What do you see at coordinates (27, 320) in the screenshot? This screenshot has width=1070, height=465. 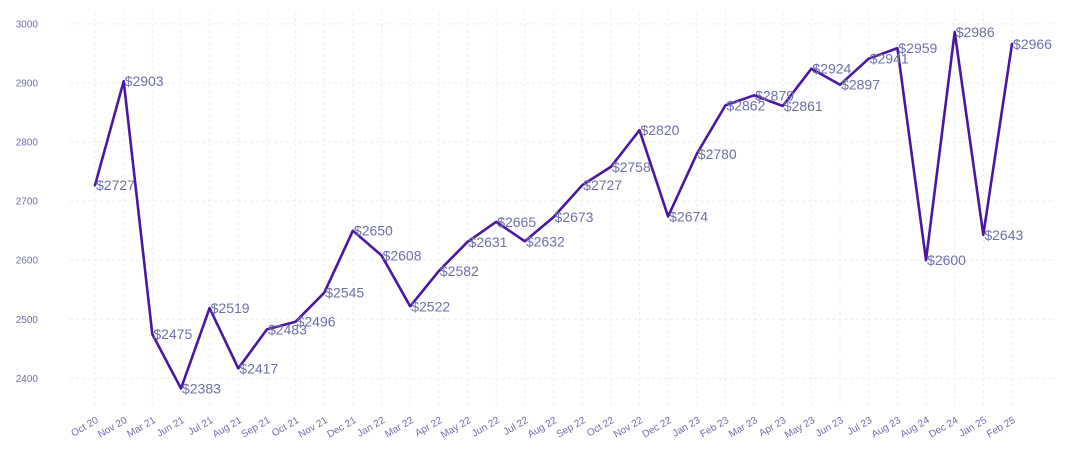 I see `y-tick-label: 2500` at bounding box center [27, 320].